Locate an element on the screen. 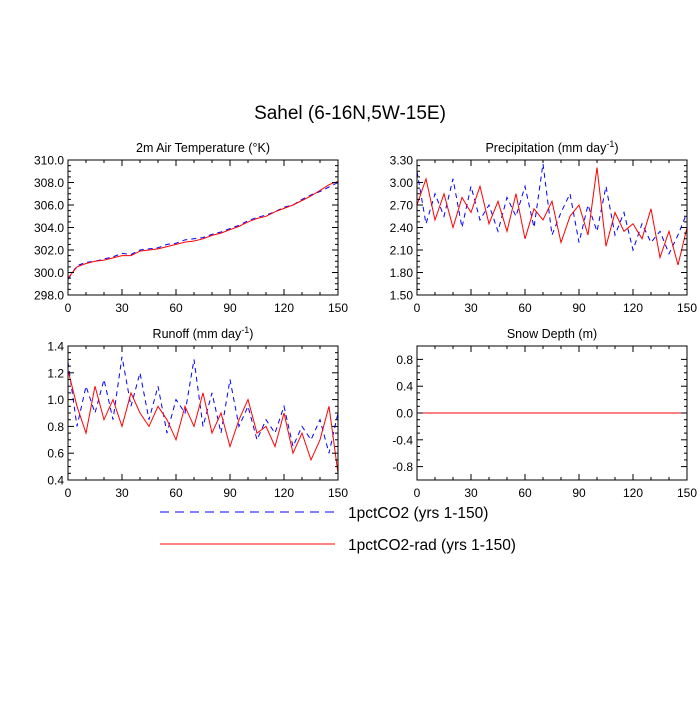 The image size is (700, 705). chart-title: Precipitation (mm day-1) is located at coordinates (551, 147).